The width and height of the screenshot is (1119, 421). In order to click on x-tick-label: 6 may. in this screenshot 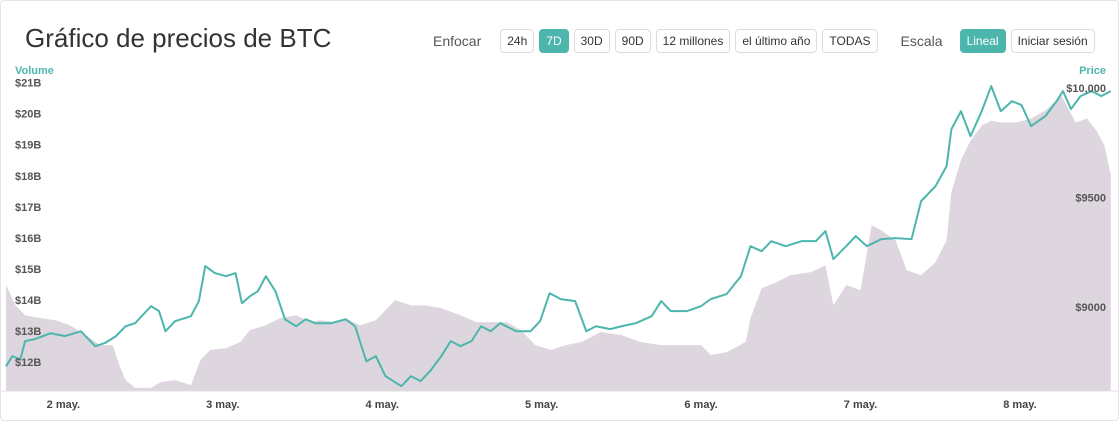, I will do `click(700, 405)`.